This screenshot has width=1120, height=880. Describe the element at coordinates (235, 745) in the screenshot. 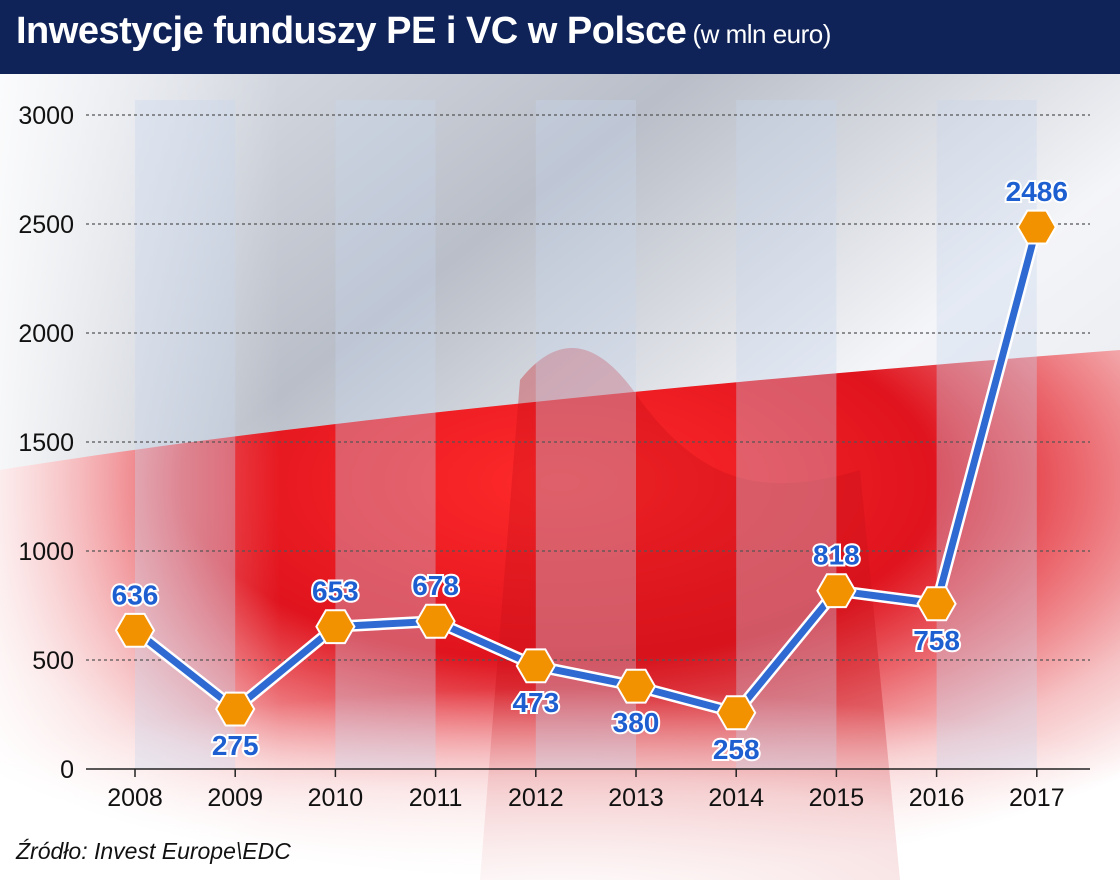

I see `data-label: 275` at that location.